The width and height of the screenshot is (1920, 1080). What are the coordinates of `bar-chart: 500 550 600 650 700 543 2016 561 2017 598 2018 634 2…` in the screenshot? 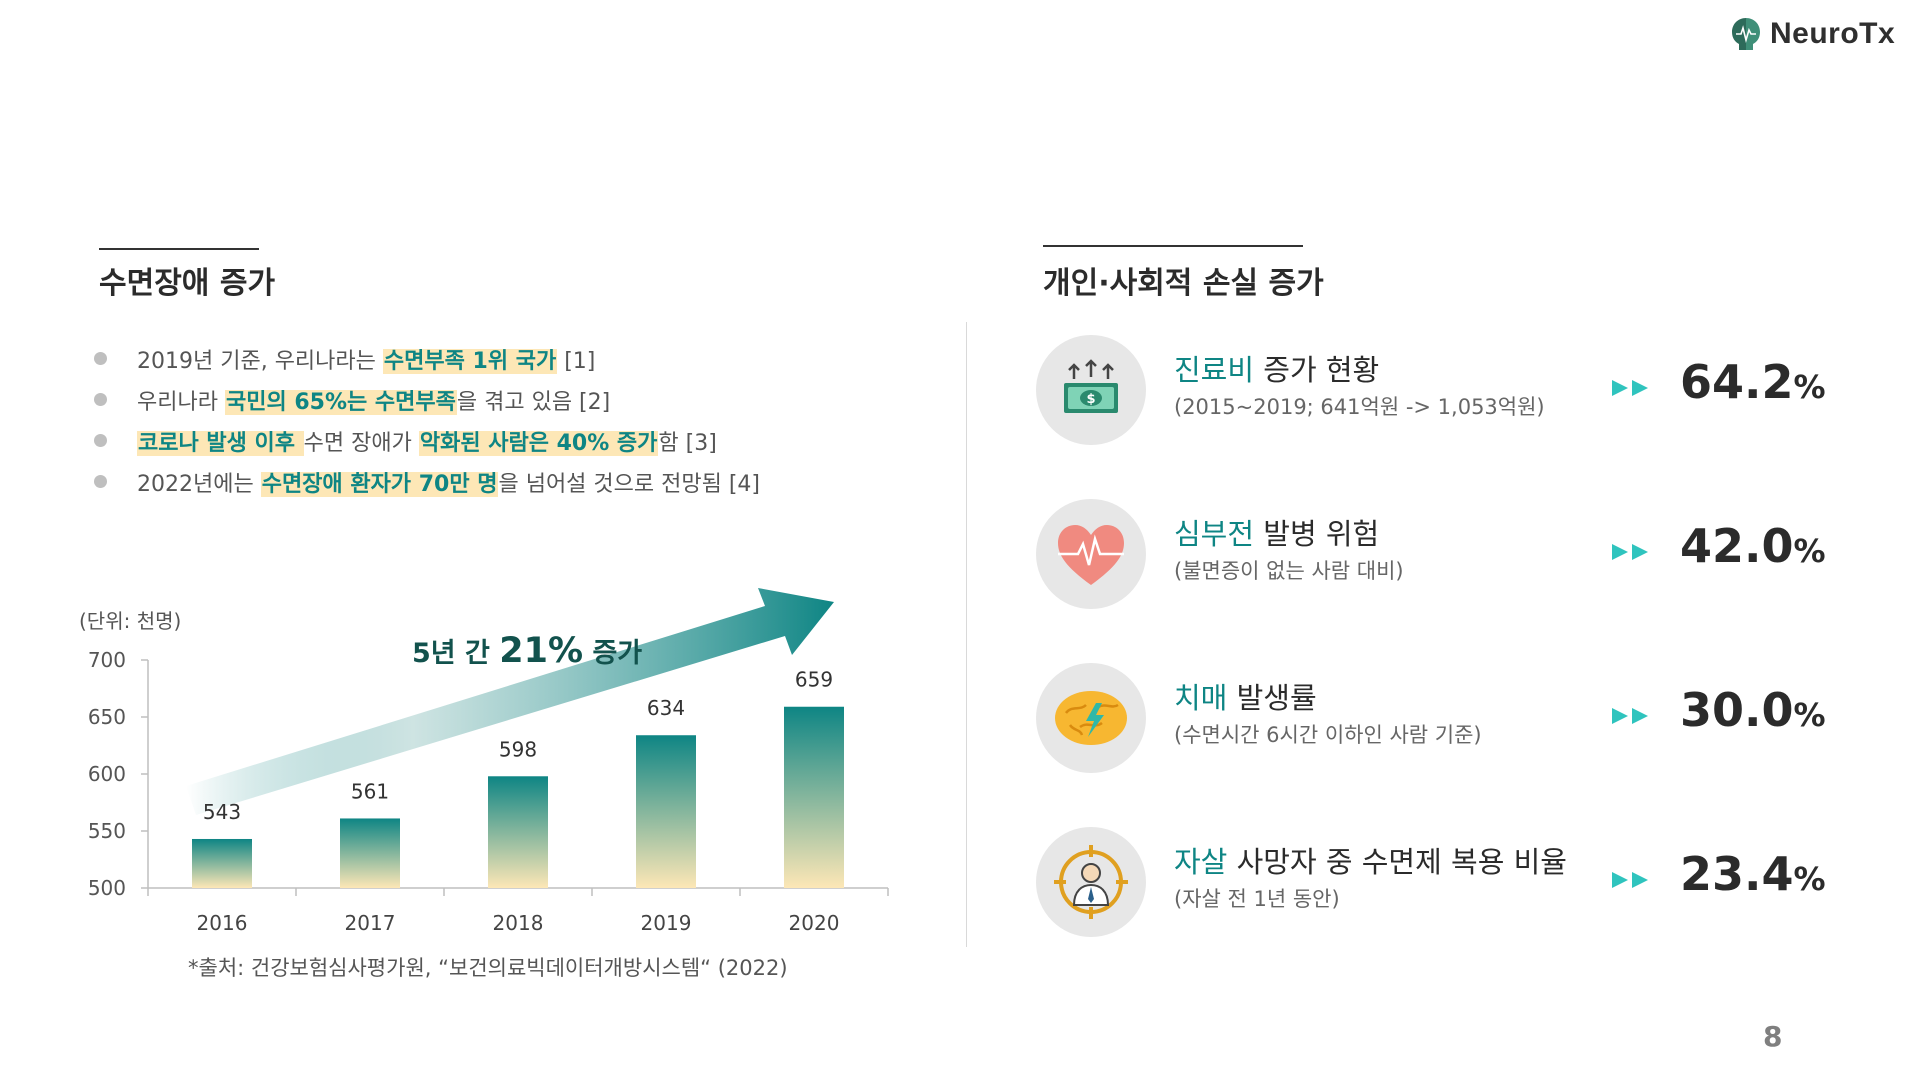 It's located at (488, 761).